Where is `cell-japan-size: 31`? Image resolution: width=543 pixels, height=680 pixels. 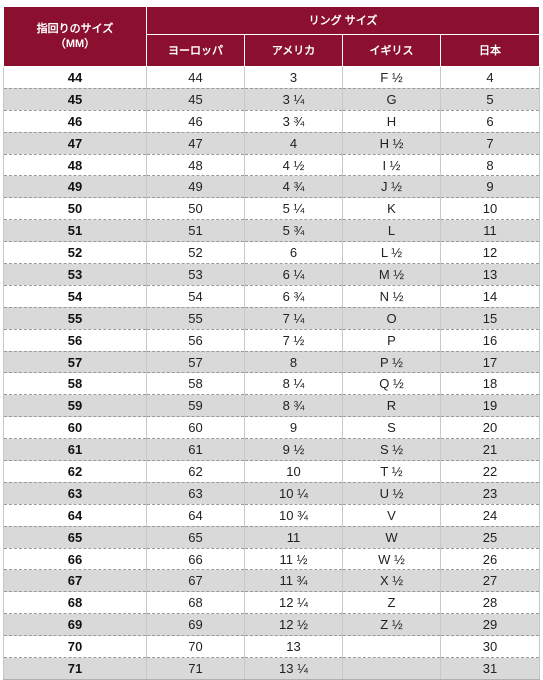 cell-japan-size: 31 is located at coordinates (490, 668).